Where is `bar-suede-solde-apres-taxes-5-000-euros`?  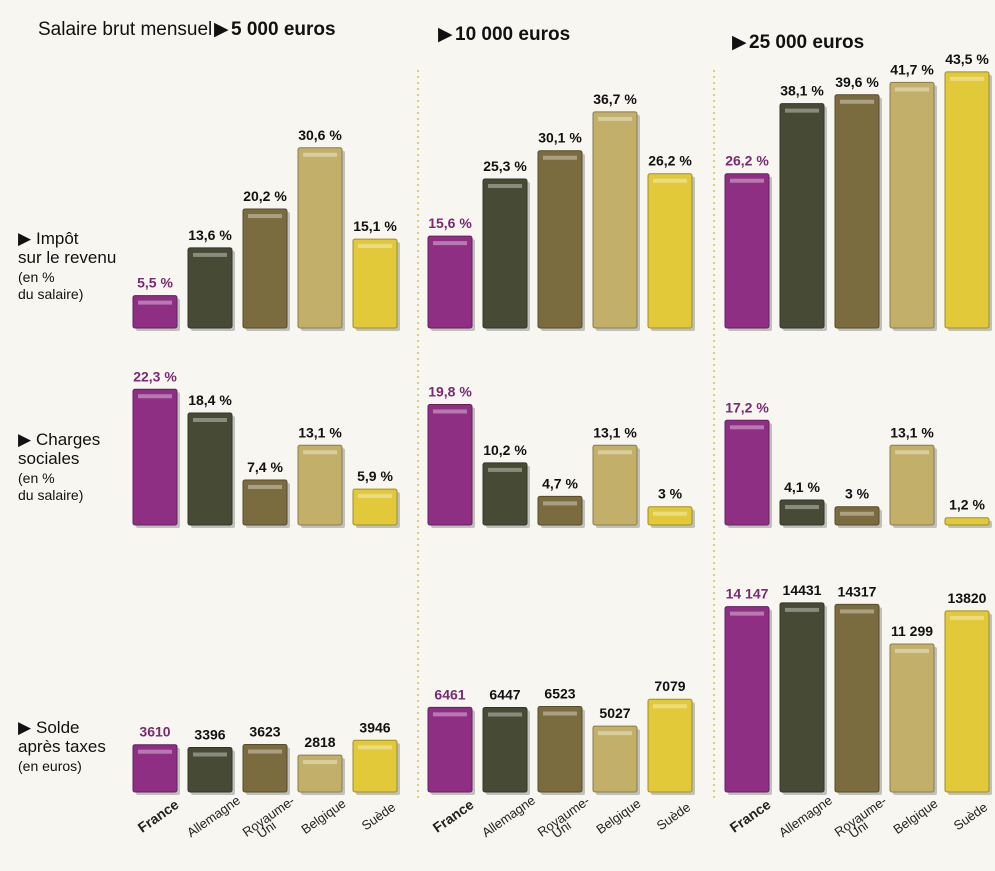 bar-suede-solde-apres-taxes-5-000-euros is located at coordinates (375, 766).